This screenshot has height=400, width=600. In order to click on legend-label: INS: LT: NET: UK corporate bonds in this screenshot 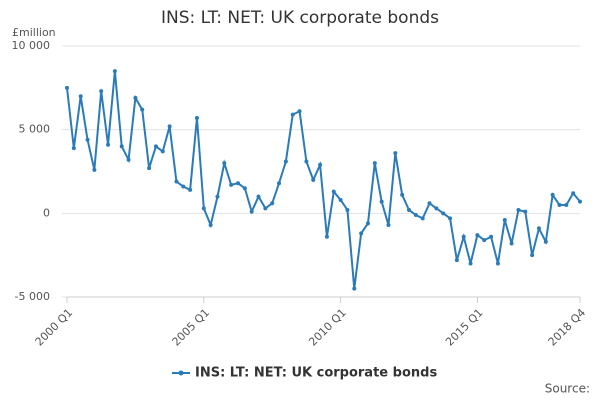, I will do `click(316, 373)`.